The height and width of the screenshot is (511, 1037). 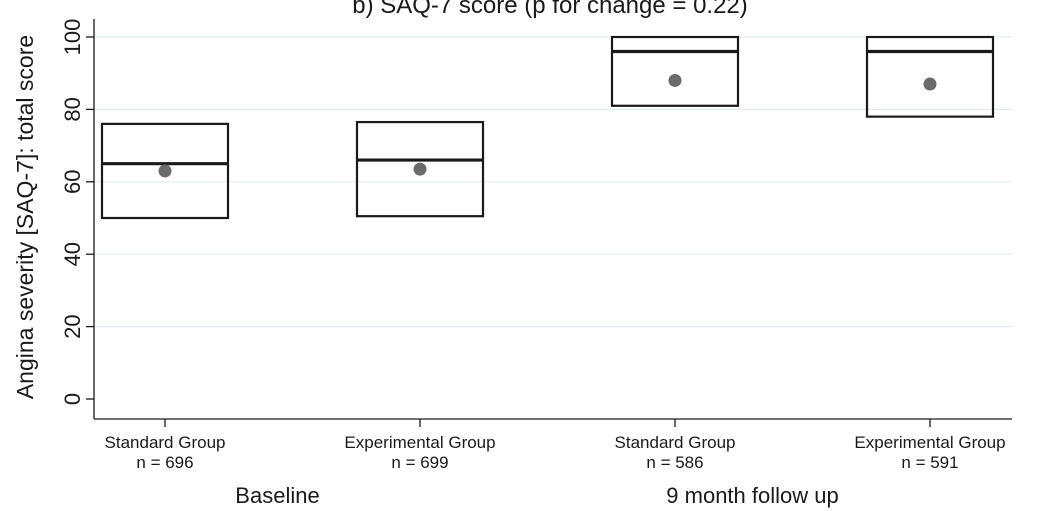 What do you see at coordinates (77, 212) in the screenshot?
I see `y-ticks: 0 20 40 60 80 100` at bounding box center [77, 212].